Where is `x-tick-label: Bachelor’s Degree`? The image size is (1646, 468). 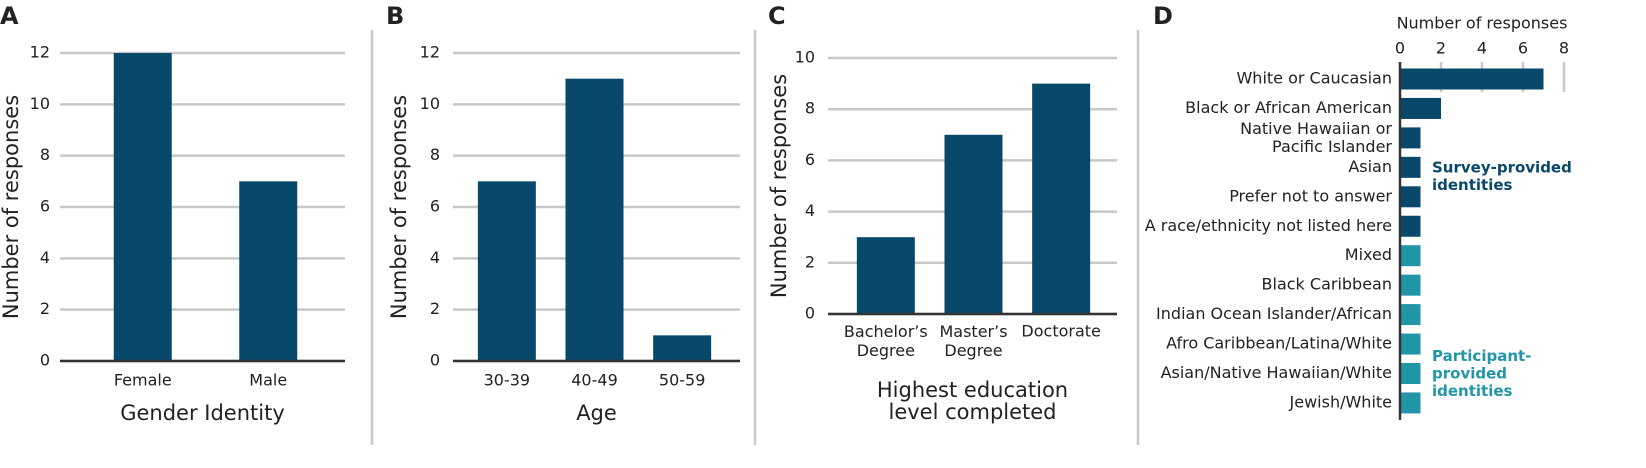 x-tick-label: Bachelor’s Degree is located at coordinates (886, 341).